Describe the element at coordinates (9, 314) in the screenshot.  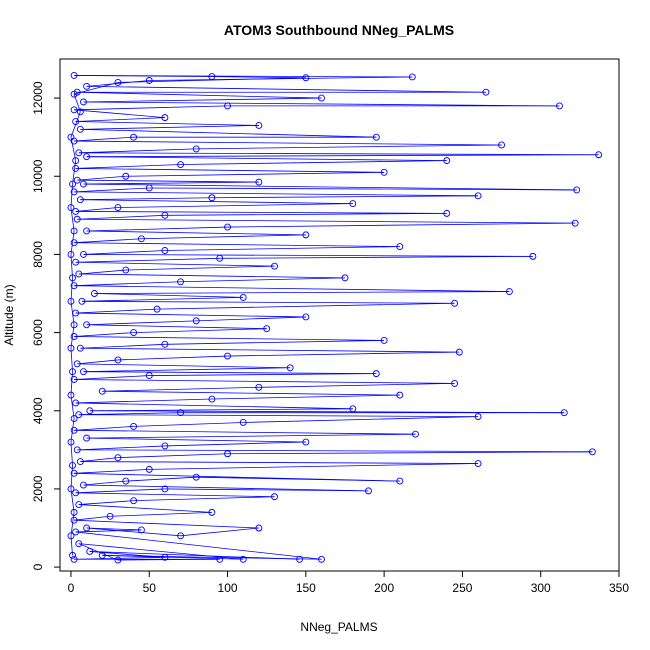
I see `y-axis-label: Altitude (m)` at that location.